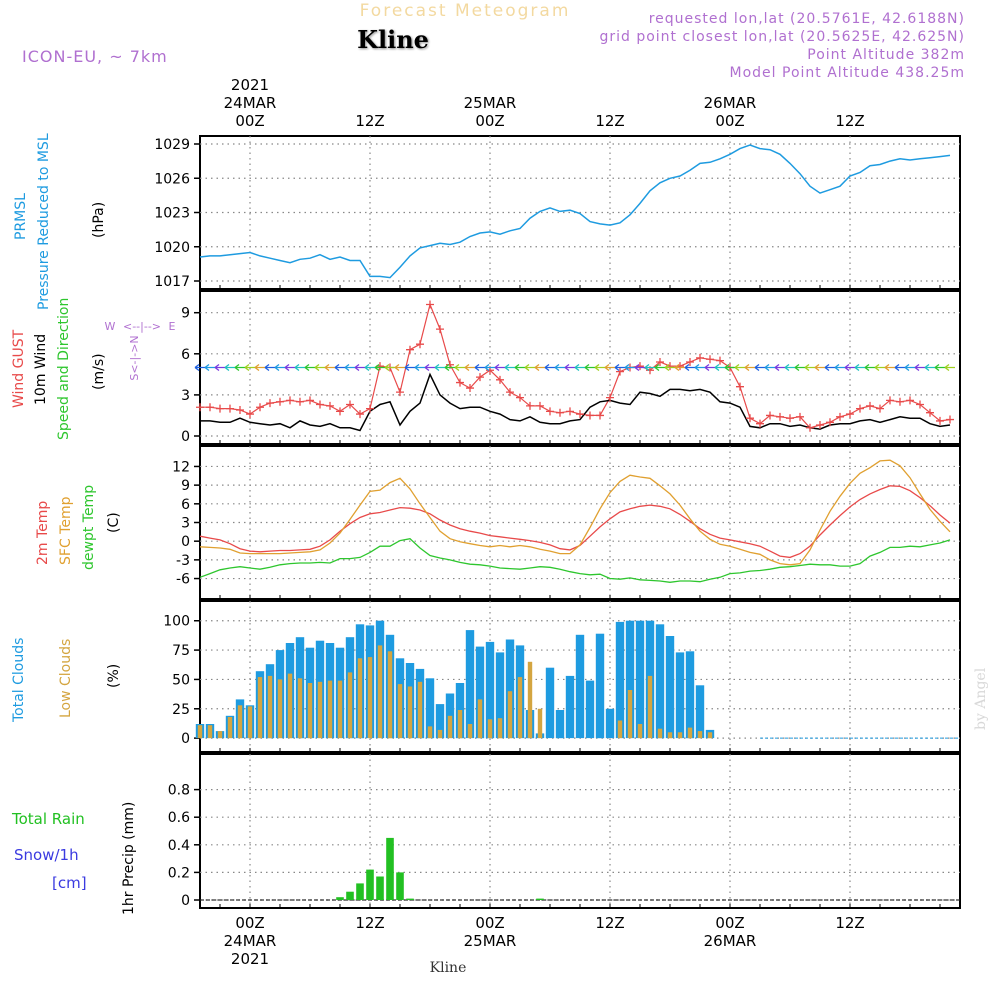  What do you see at coordinates (66, 680) in the screenshot?
I see `clouds-labels: Total Clouds Low Clouds (%)` at bounding box center [66, 680].